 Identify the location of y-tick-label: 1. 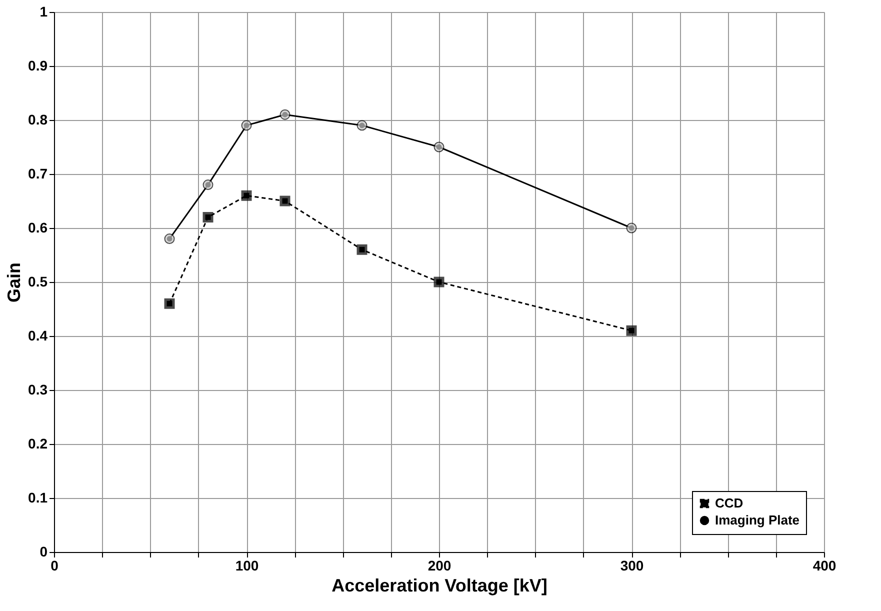
(44, 12).